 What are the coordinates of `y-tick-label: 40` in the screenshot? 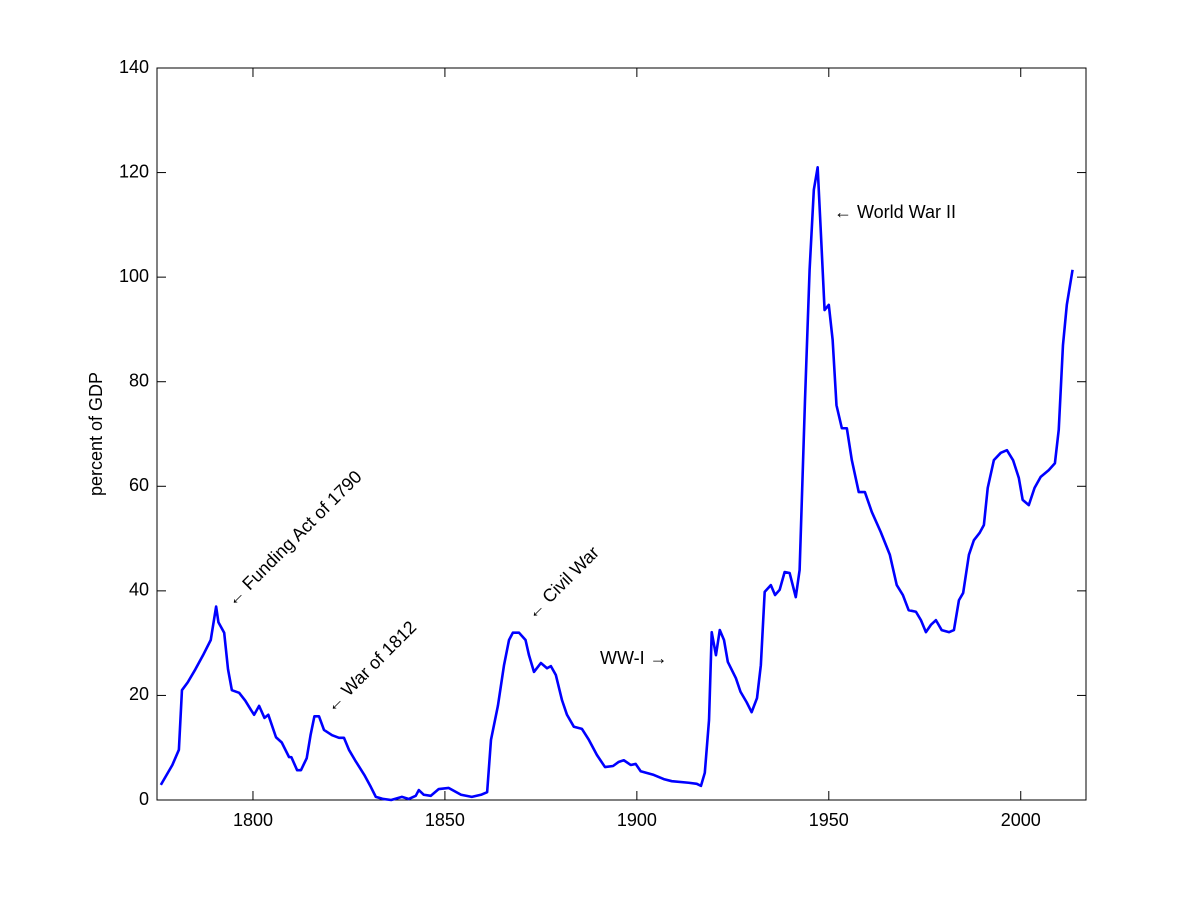 It's located at (139, 590).